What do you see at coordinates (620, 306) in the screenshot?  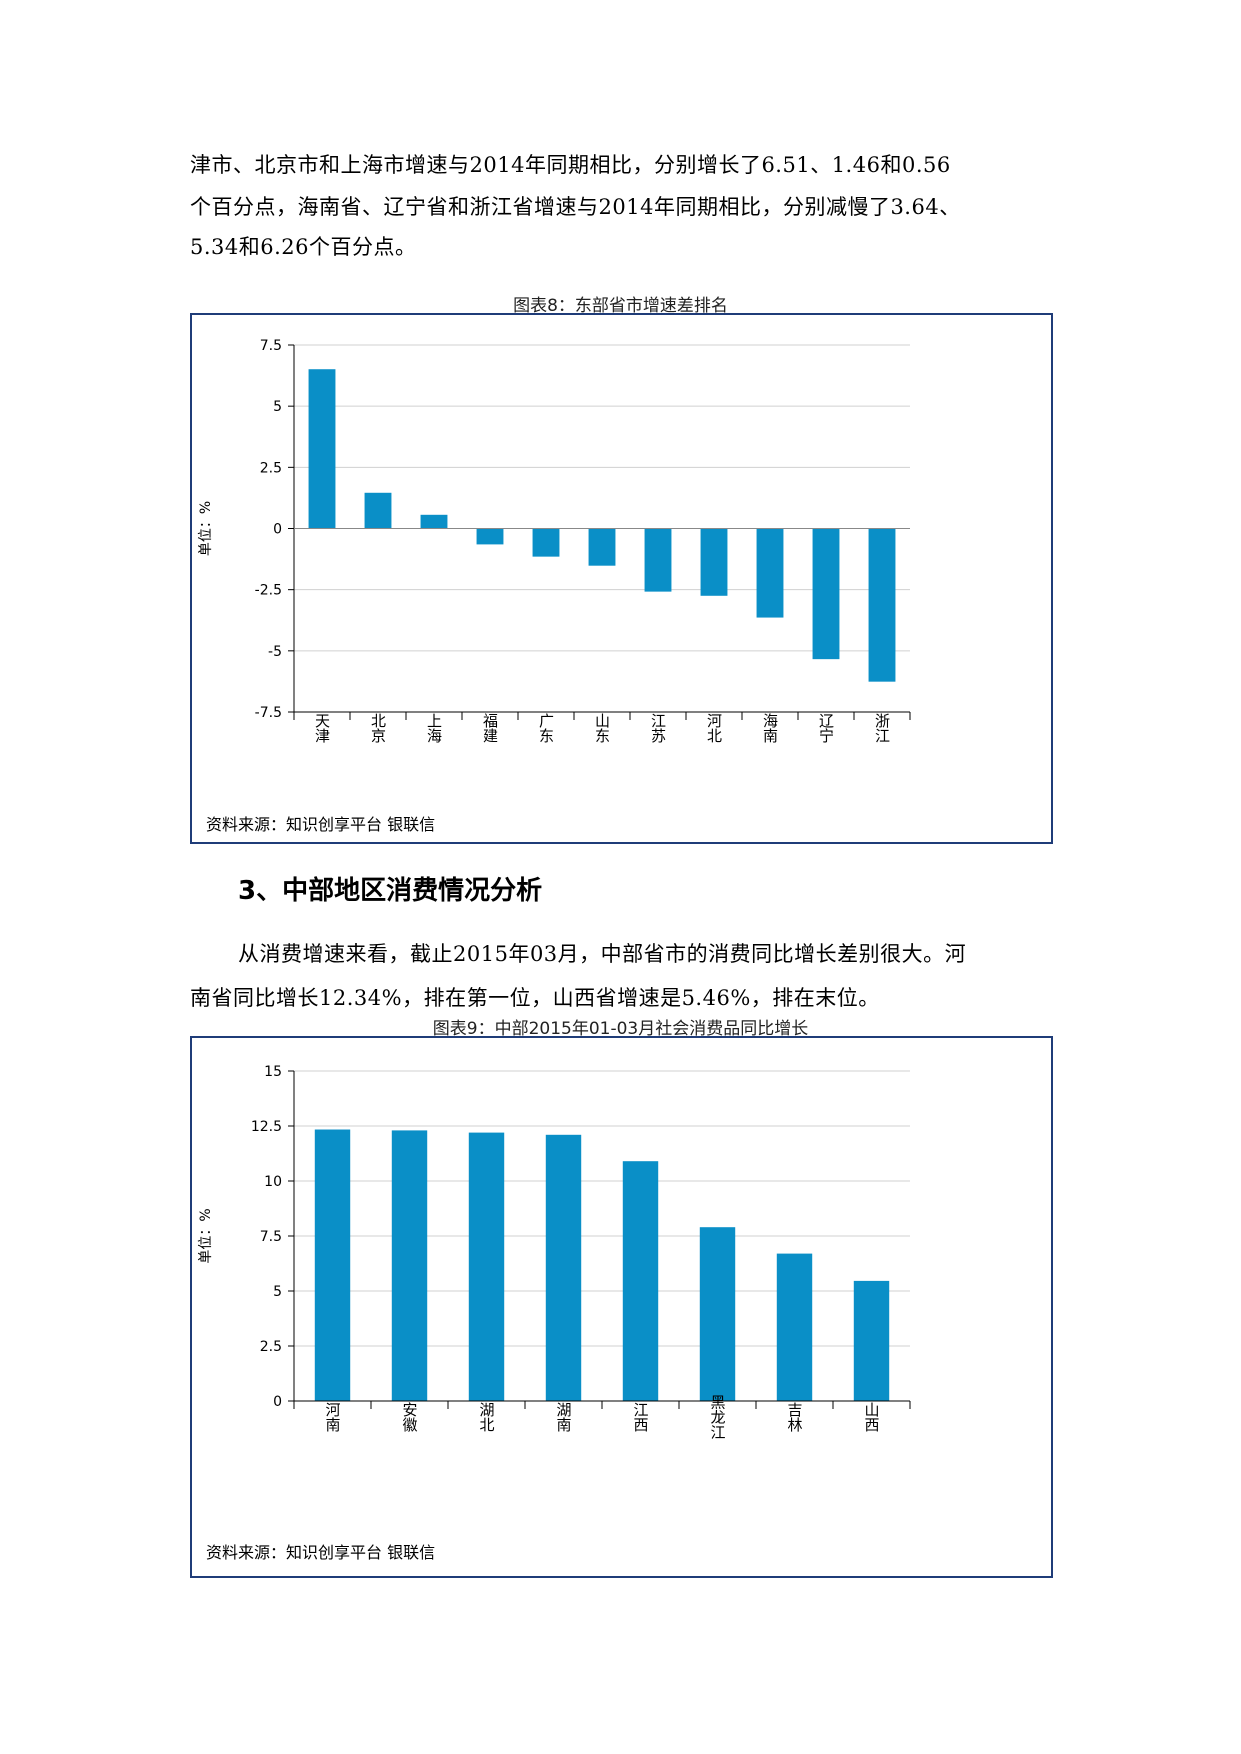 I see `chart-1-title: 图表8：东部省市增速差排名` at bounding box center [620, 306].